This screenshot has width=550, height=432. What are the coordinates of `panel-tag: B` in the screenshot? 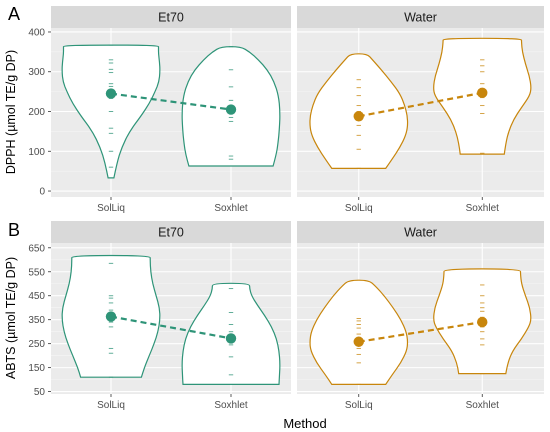 It's located at (14, 230).